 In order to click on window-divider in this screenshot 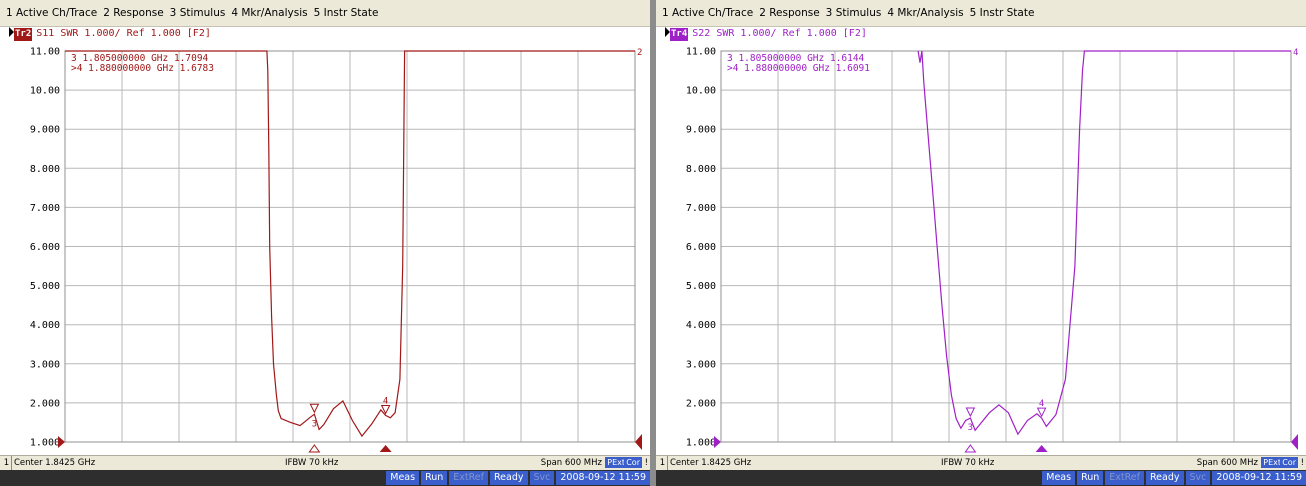, I will do `click(653, 243)`.